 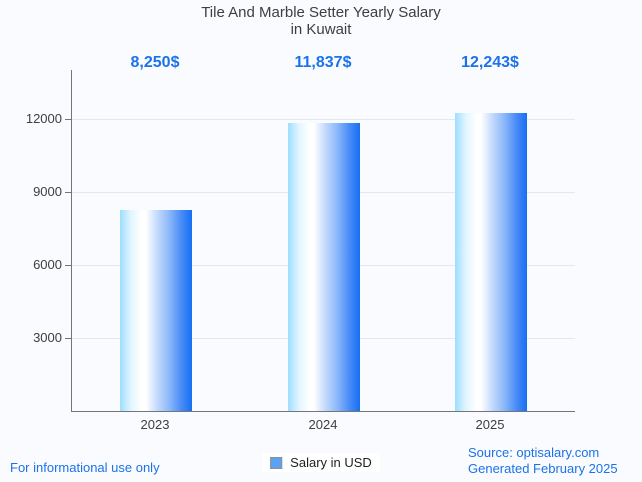 What do you see at coordinates (155, 62) in the screenshot?
I see `bar-value-label-2023: 8,250$` at bounding box center [155, 62].